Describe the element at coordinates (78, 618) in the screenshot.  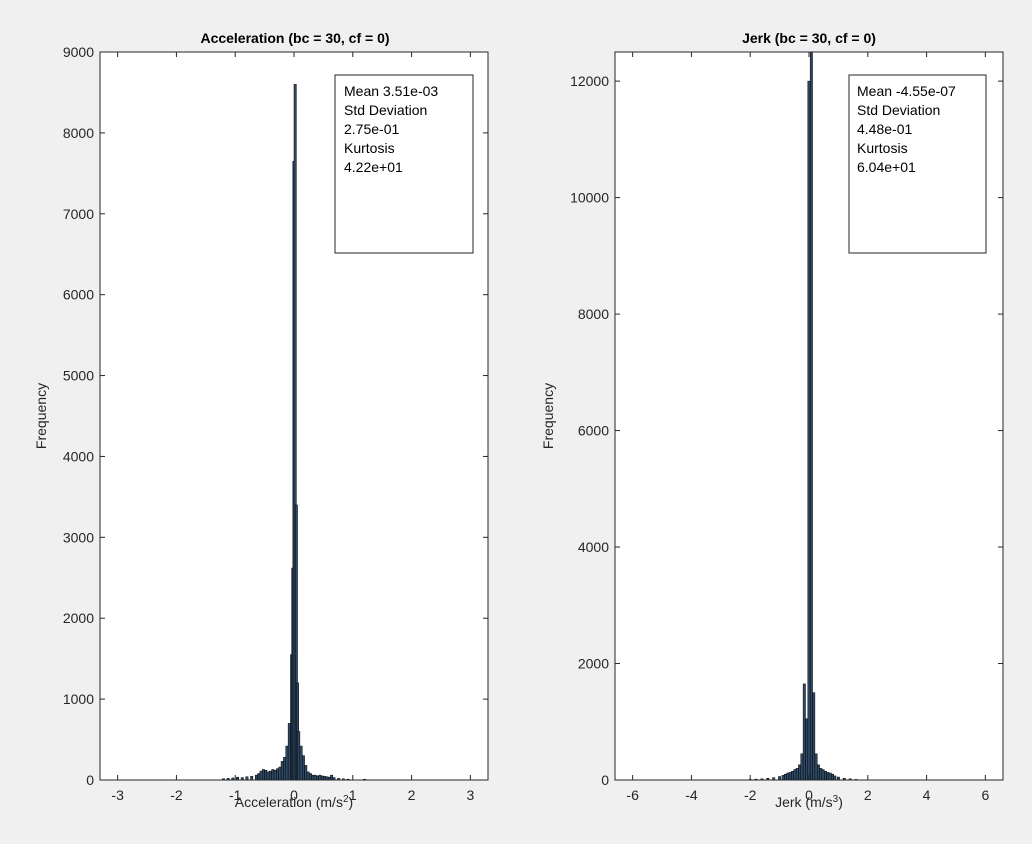
I see `y-tick-label-2: 2000` at that location.